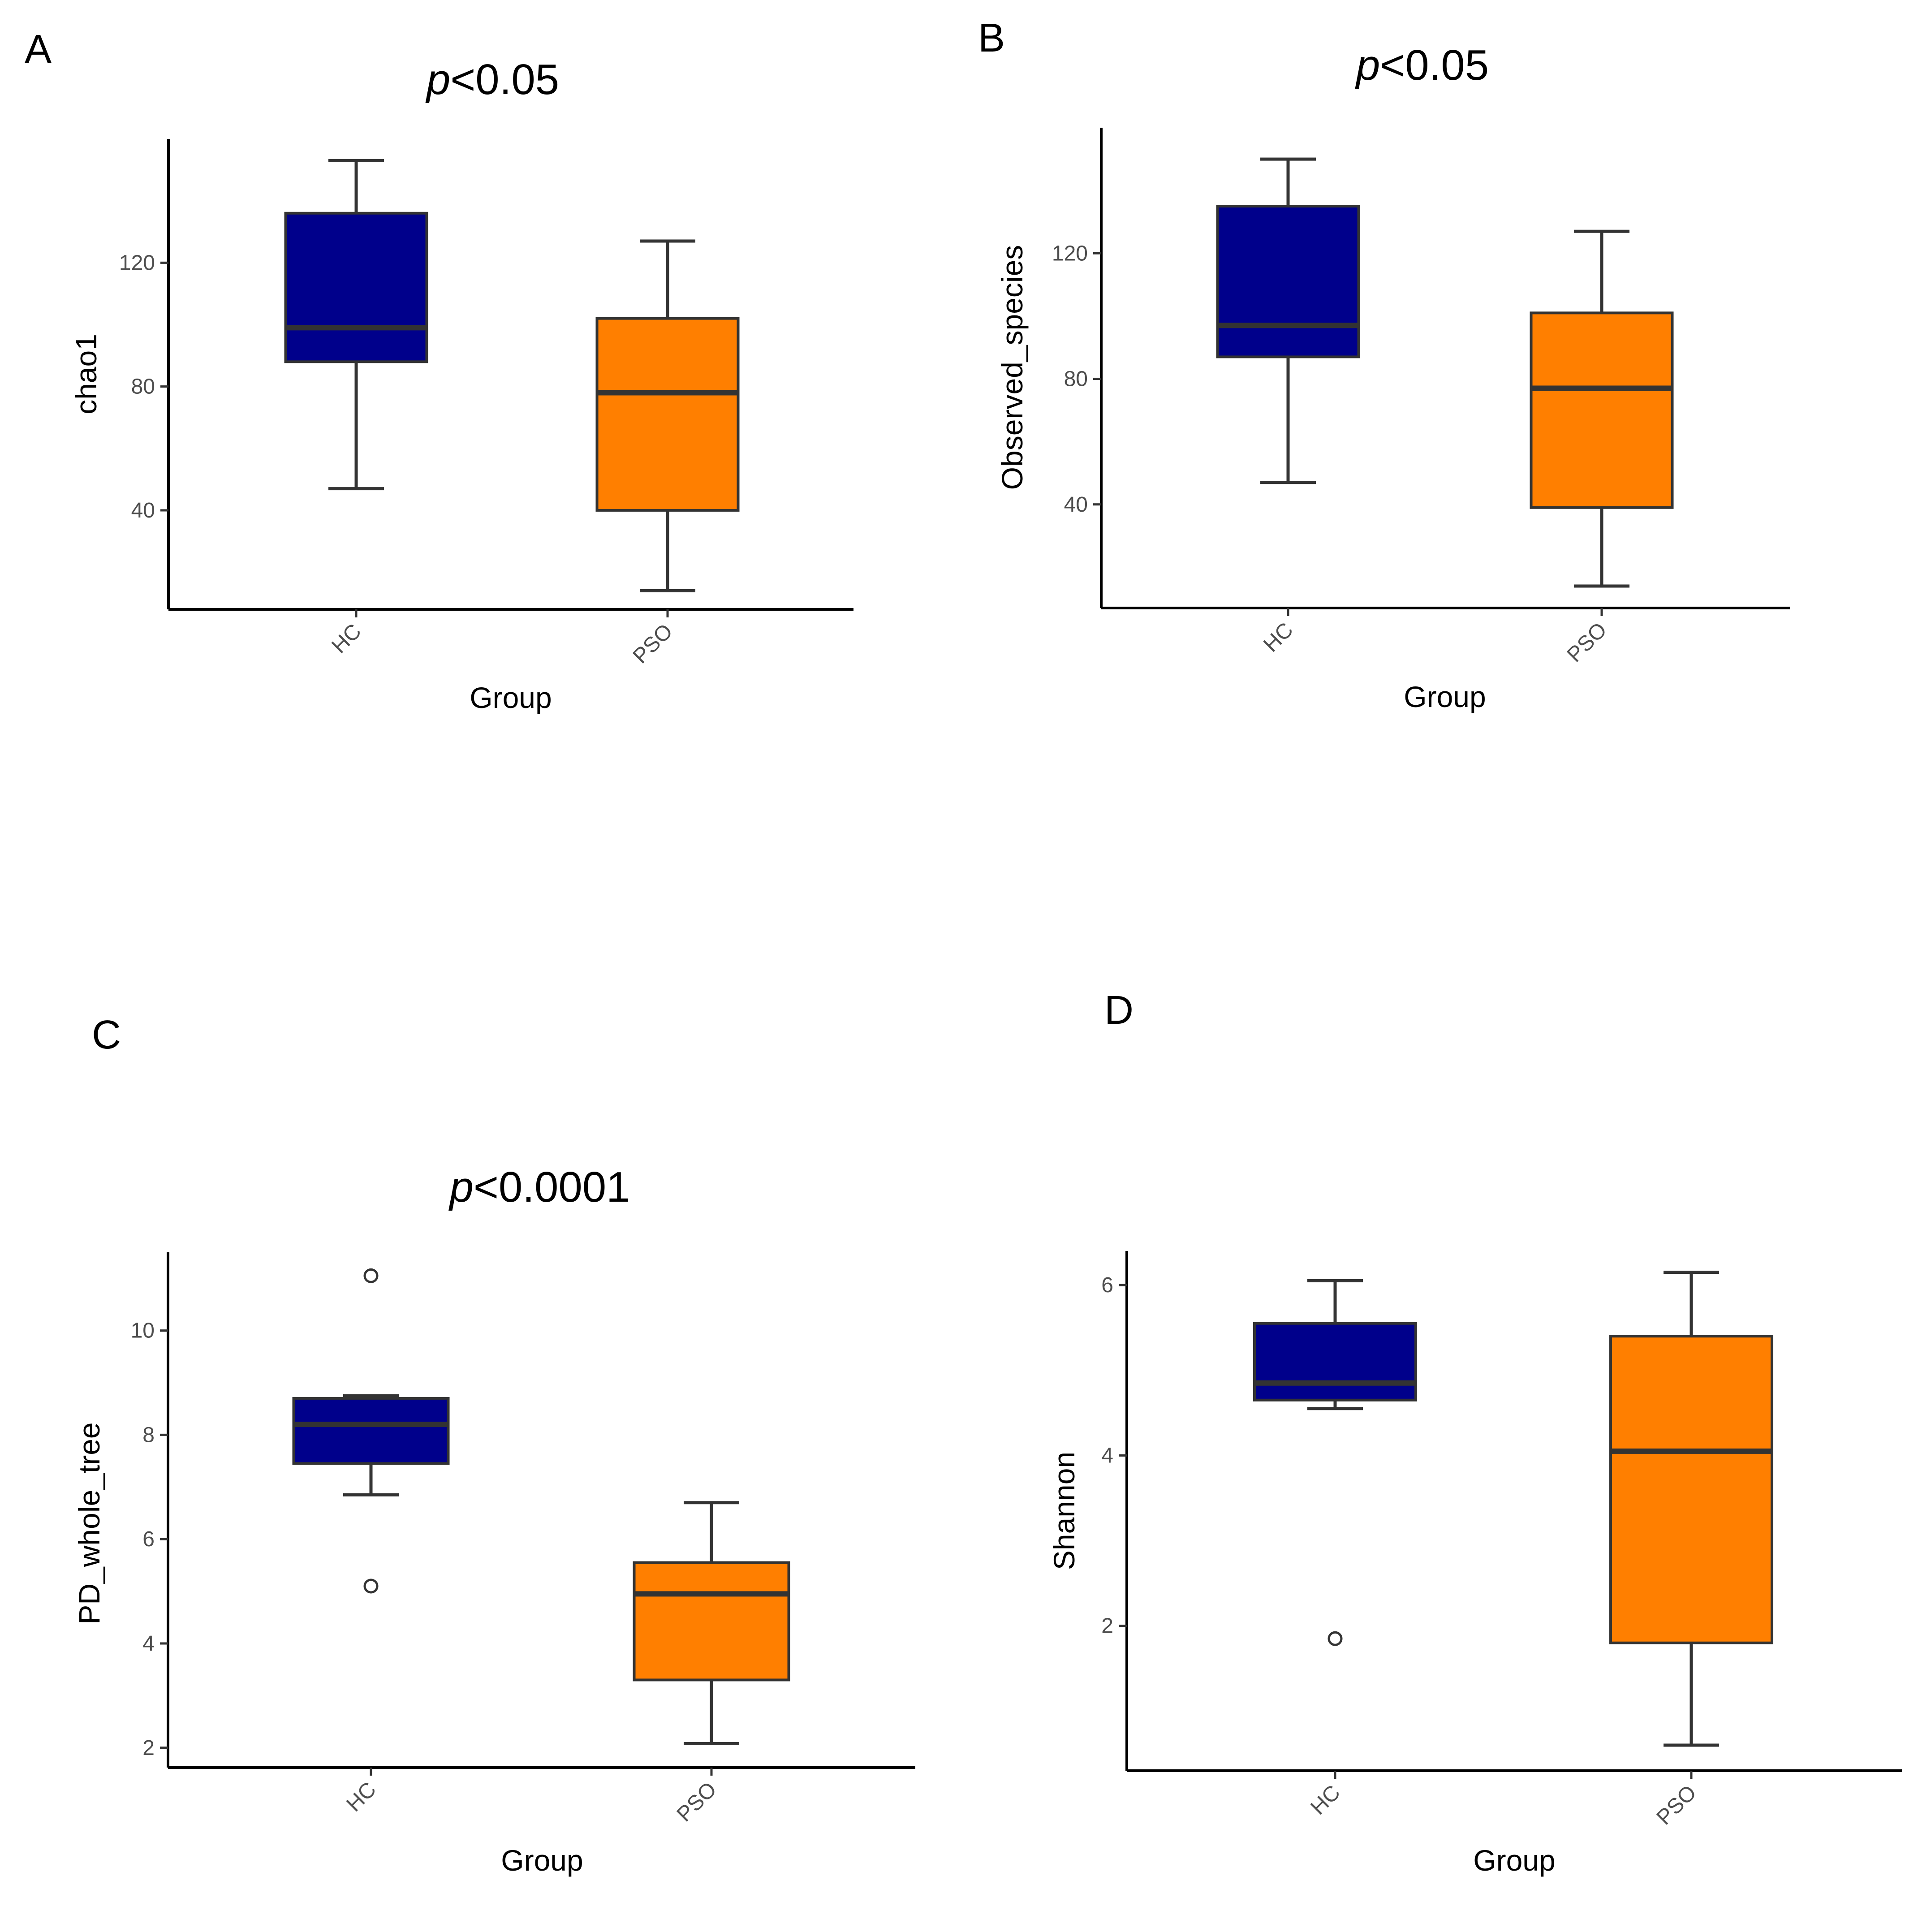  What do you see at coordinates (89, 1523) in the screenshot?
I see `y-axis-title: PD_whole_tree` at bounding box center [89, 1523].